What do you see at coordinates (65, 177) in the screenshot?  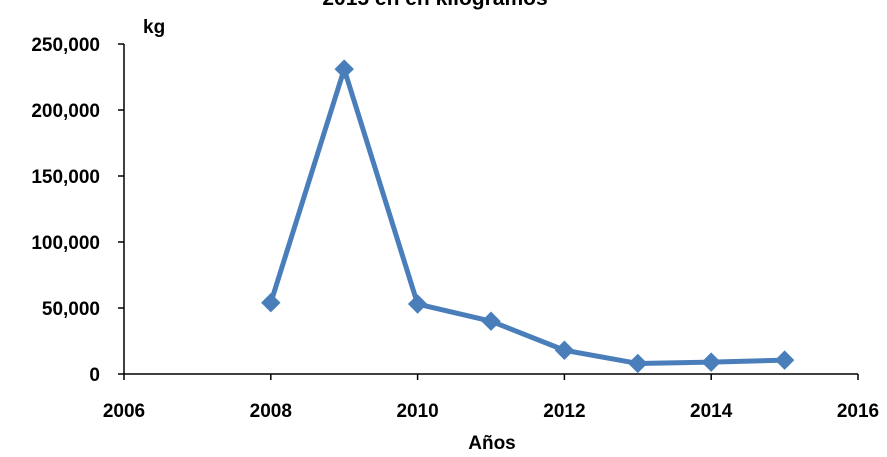 I see `y-tick-label: 150,000` at bounding box center [65, 177].